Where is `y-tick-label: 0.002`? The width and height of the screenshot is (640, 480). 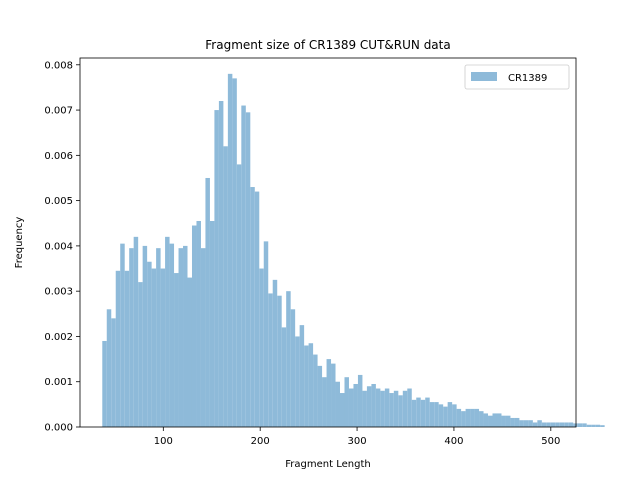 y-tick-label: 0.002 is located at coordinates (58, 337).